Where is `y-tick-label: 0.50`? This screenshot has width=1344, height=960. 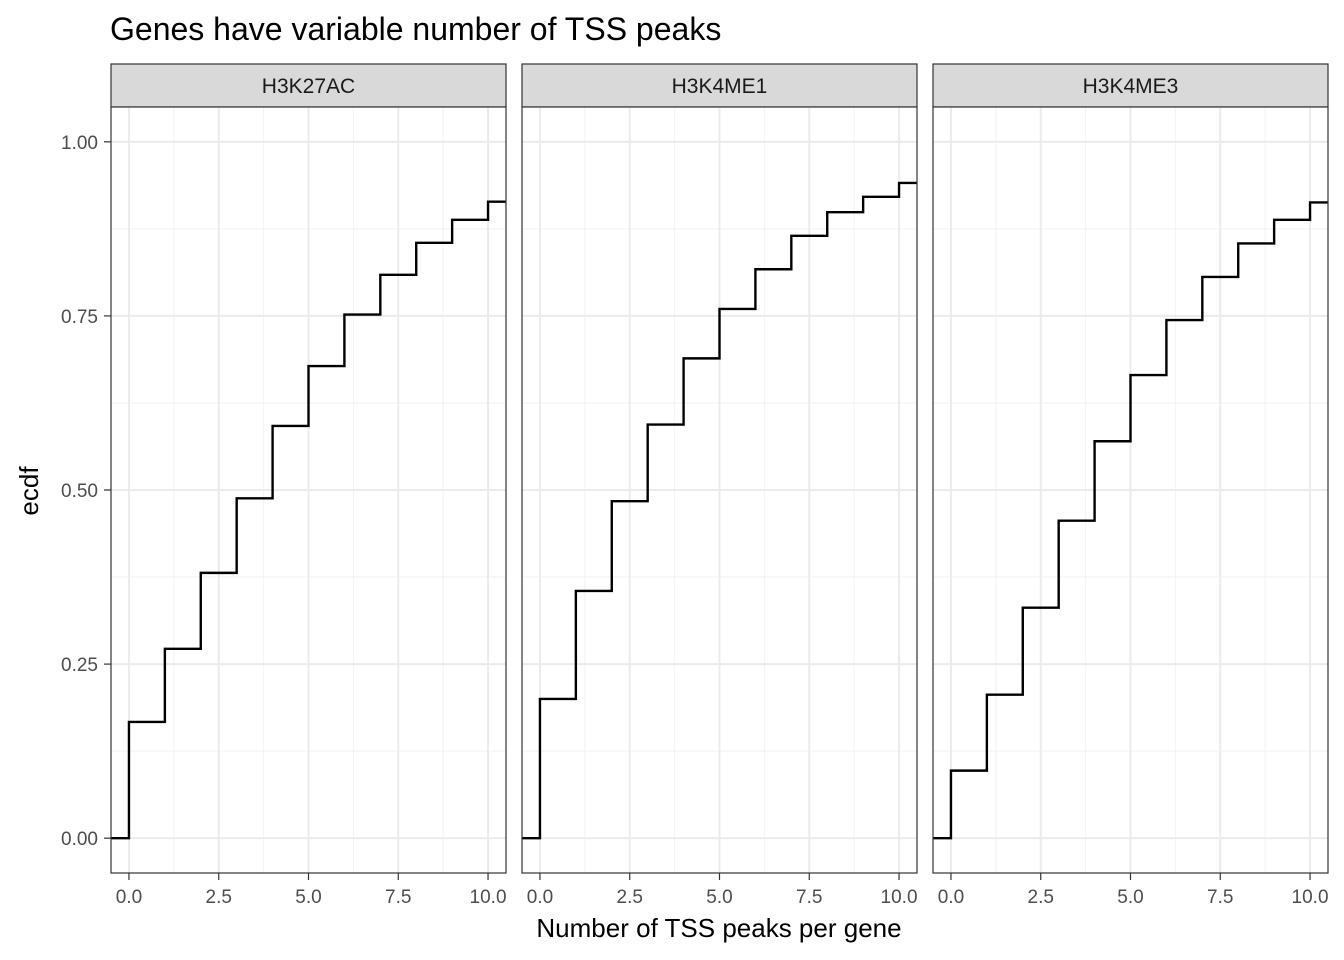
y-tick-label: 0.50 is located at coordinates (79, 491).